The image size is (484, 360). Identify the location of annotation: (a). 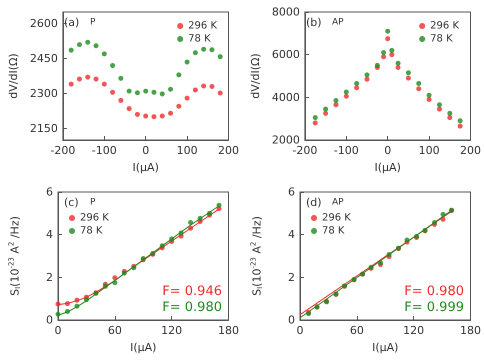
(72, 22).